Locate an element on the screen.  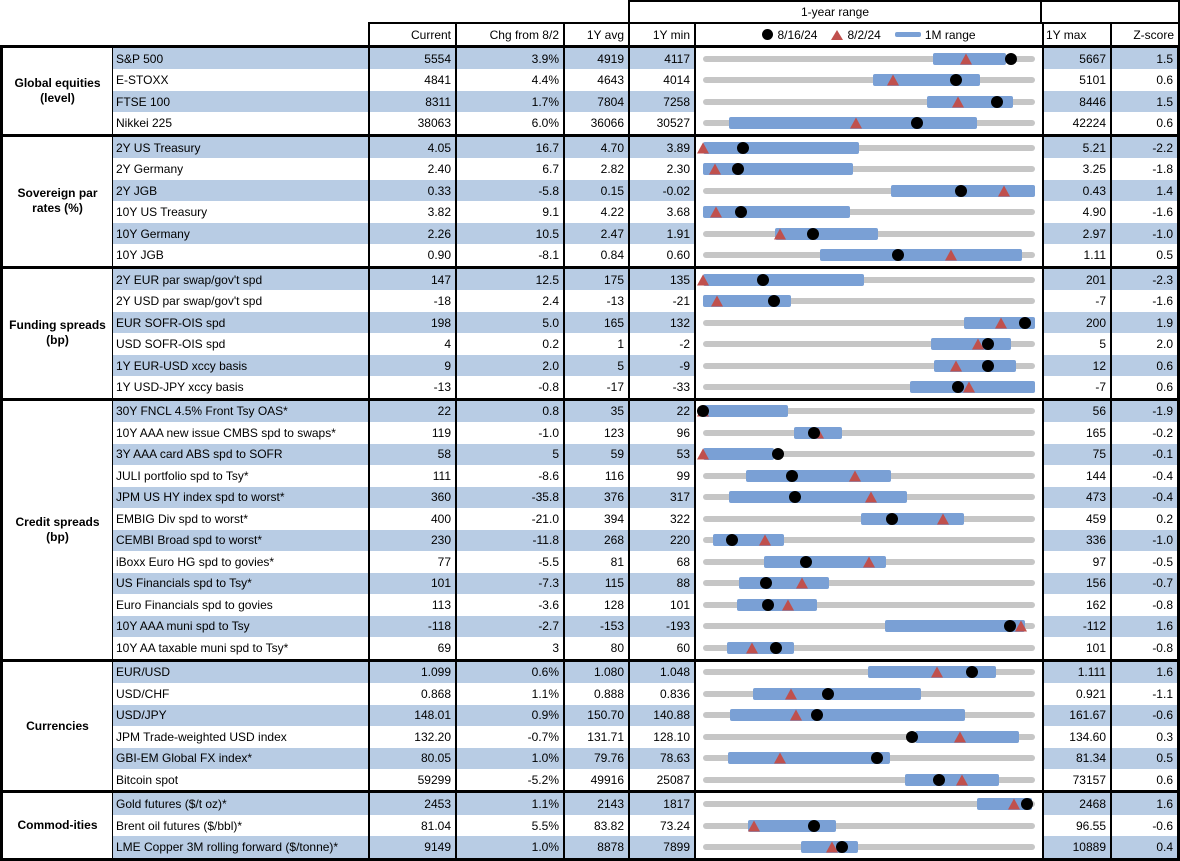
avg-value: 2.82 is located at coordinates (595, 169).